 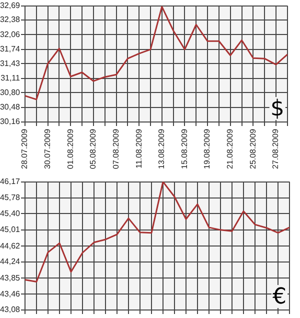 What do you see at coordinates (93, 149) in the screenshot?
I see `x-tick-label: 05.08.2009` at bounding box center [93, 149].